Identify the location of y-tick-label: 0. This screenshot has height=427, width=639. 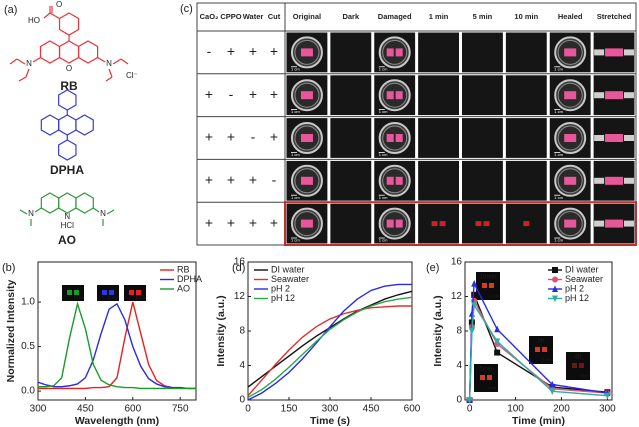
(242, 400).